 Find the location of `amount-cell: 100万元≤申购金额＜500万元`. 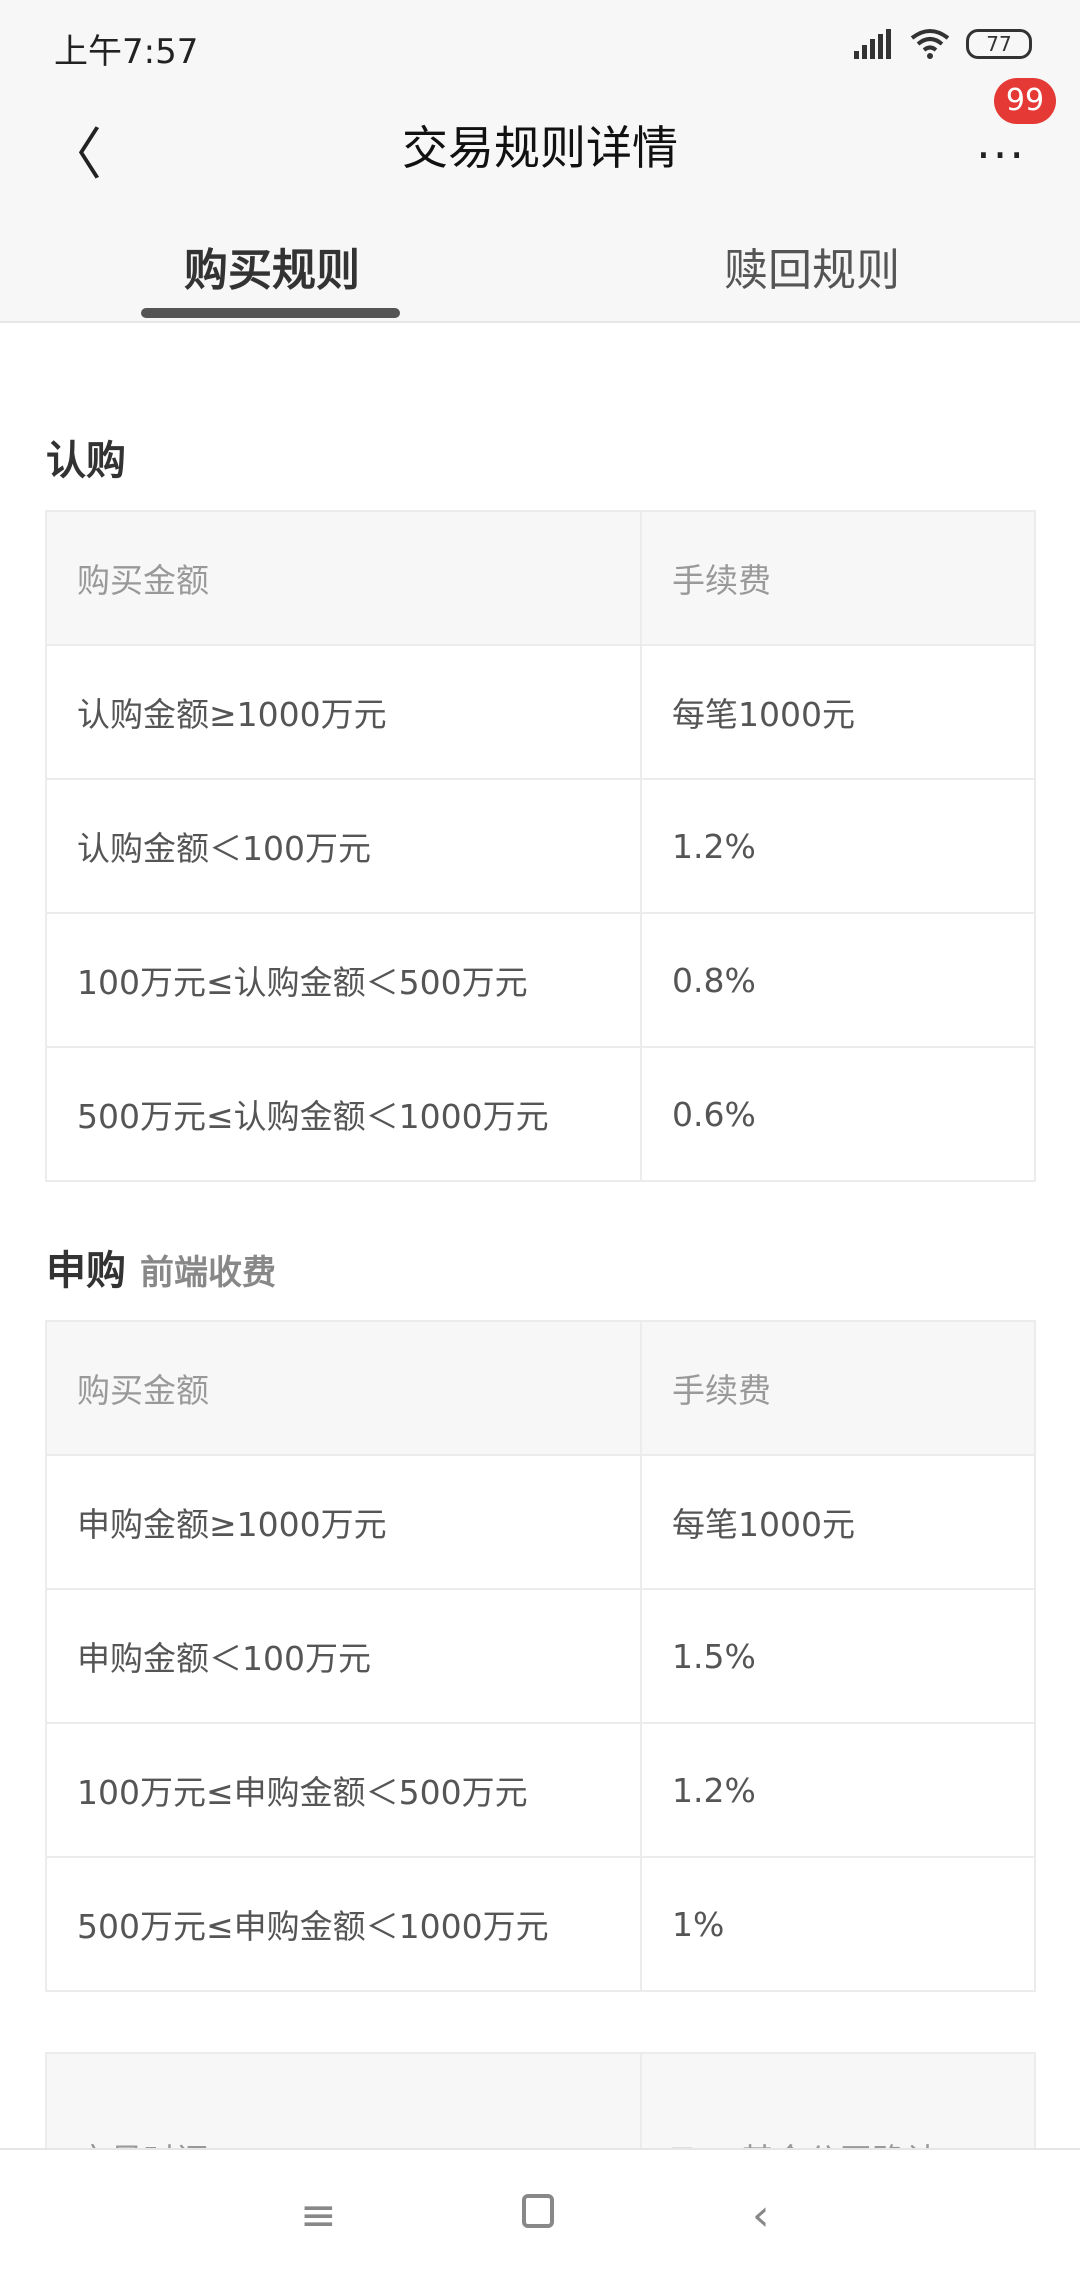

amount-cell: 100万元≤申购金额＜500万元 is located at coordinates (343, 1790).